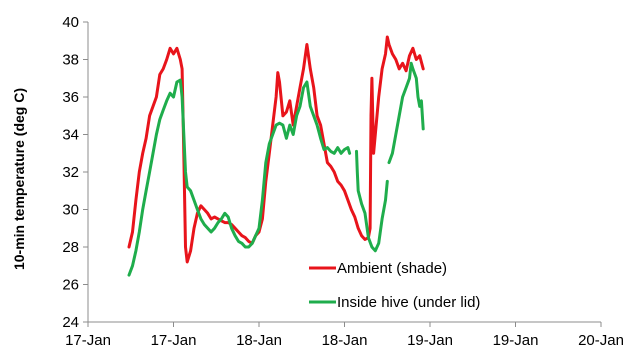 Image resolution: width=630 pixels, height=356 pixels. What do you see at coordinates (408, 302) in the screenshot?
I see `legend-label: Inside hive (under lid)` at bounding box center [408, 302].